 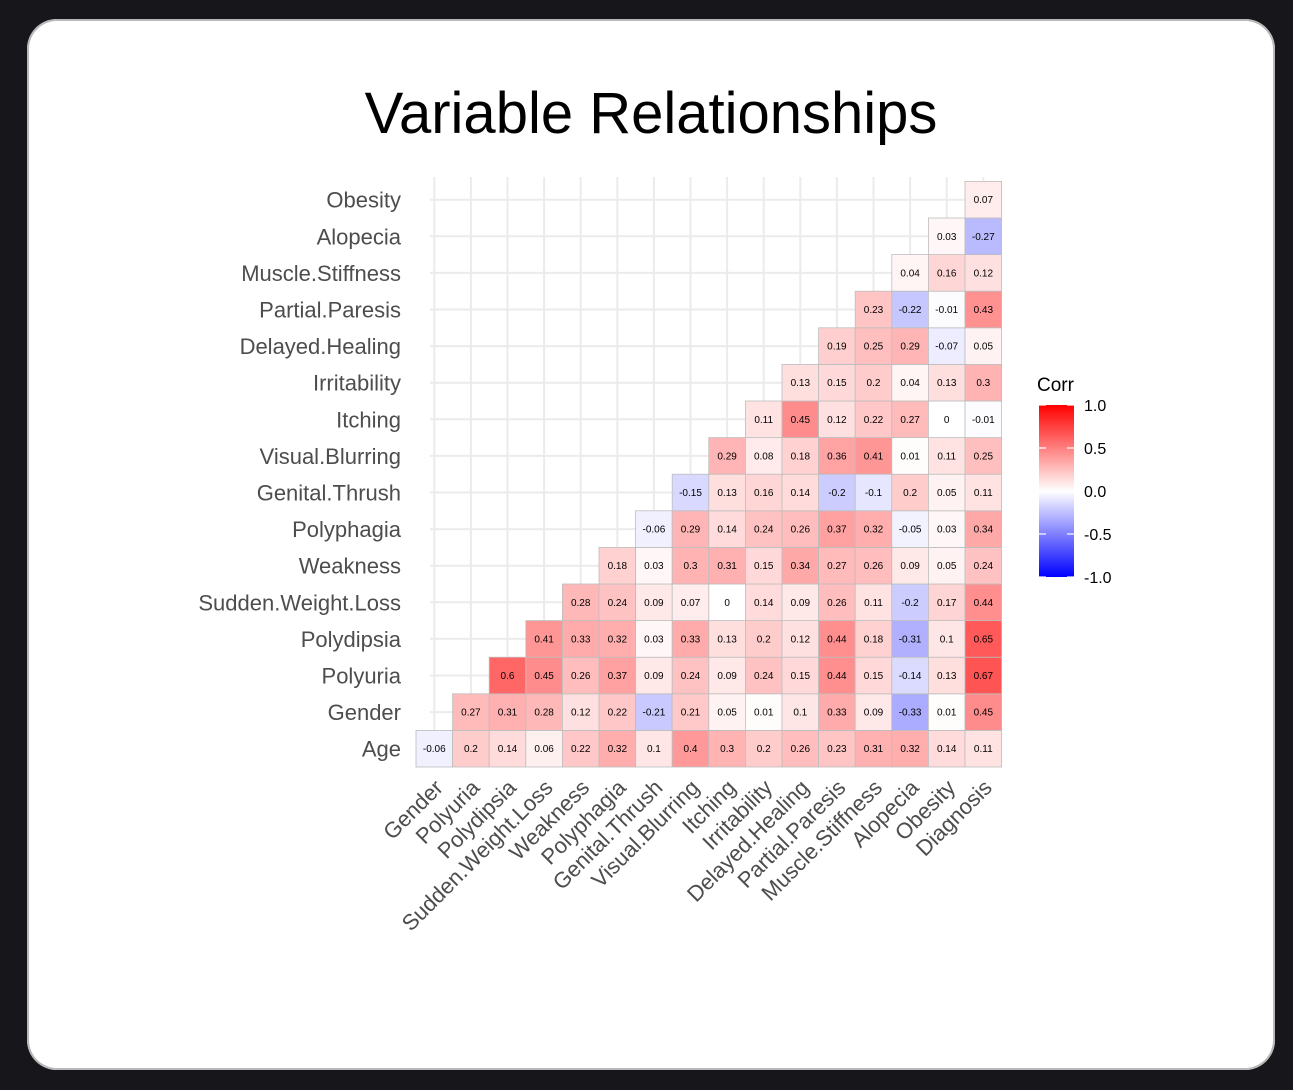 I want to click on tile-value-label: 0.24, so click(x=764, y=530).